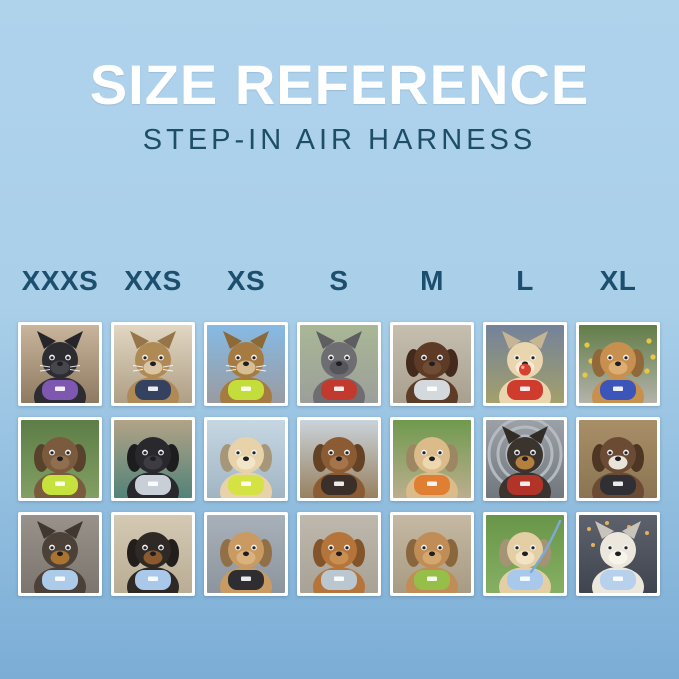  I want to click on size-label-xxxs: XXXS, so click(60, 280).